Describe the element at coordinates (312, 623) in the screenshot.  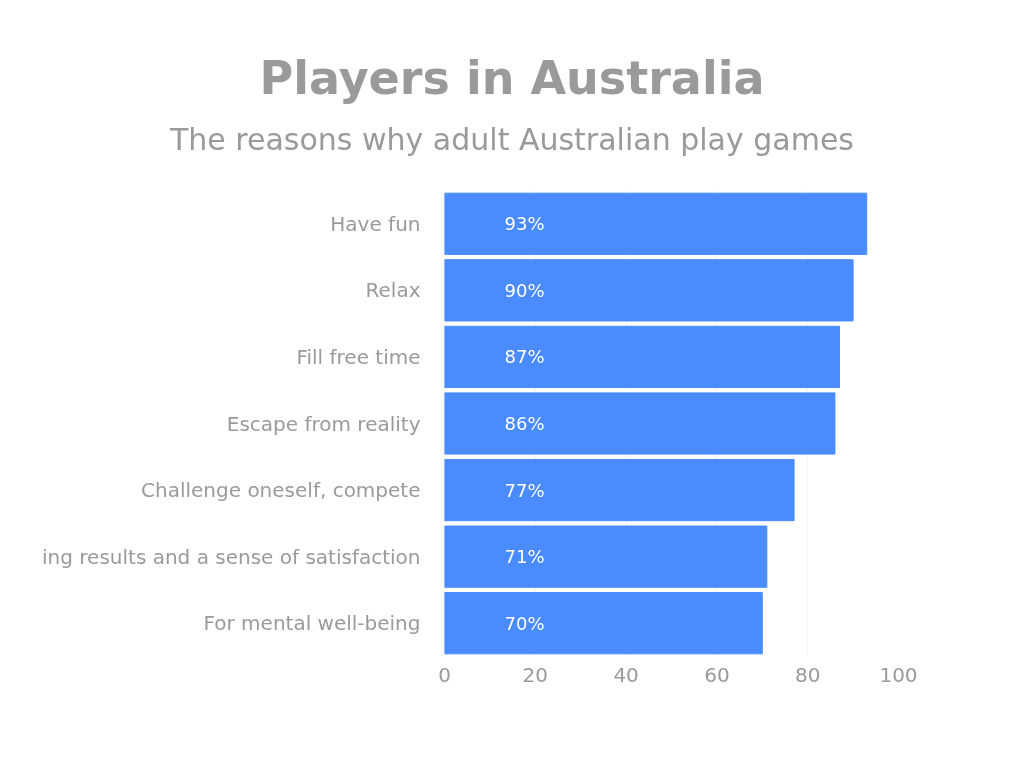
I see `y-tick-label: For mental well-being` at that location.